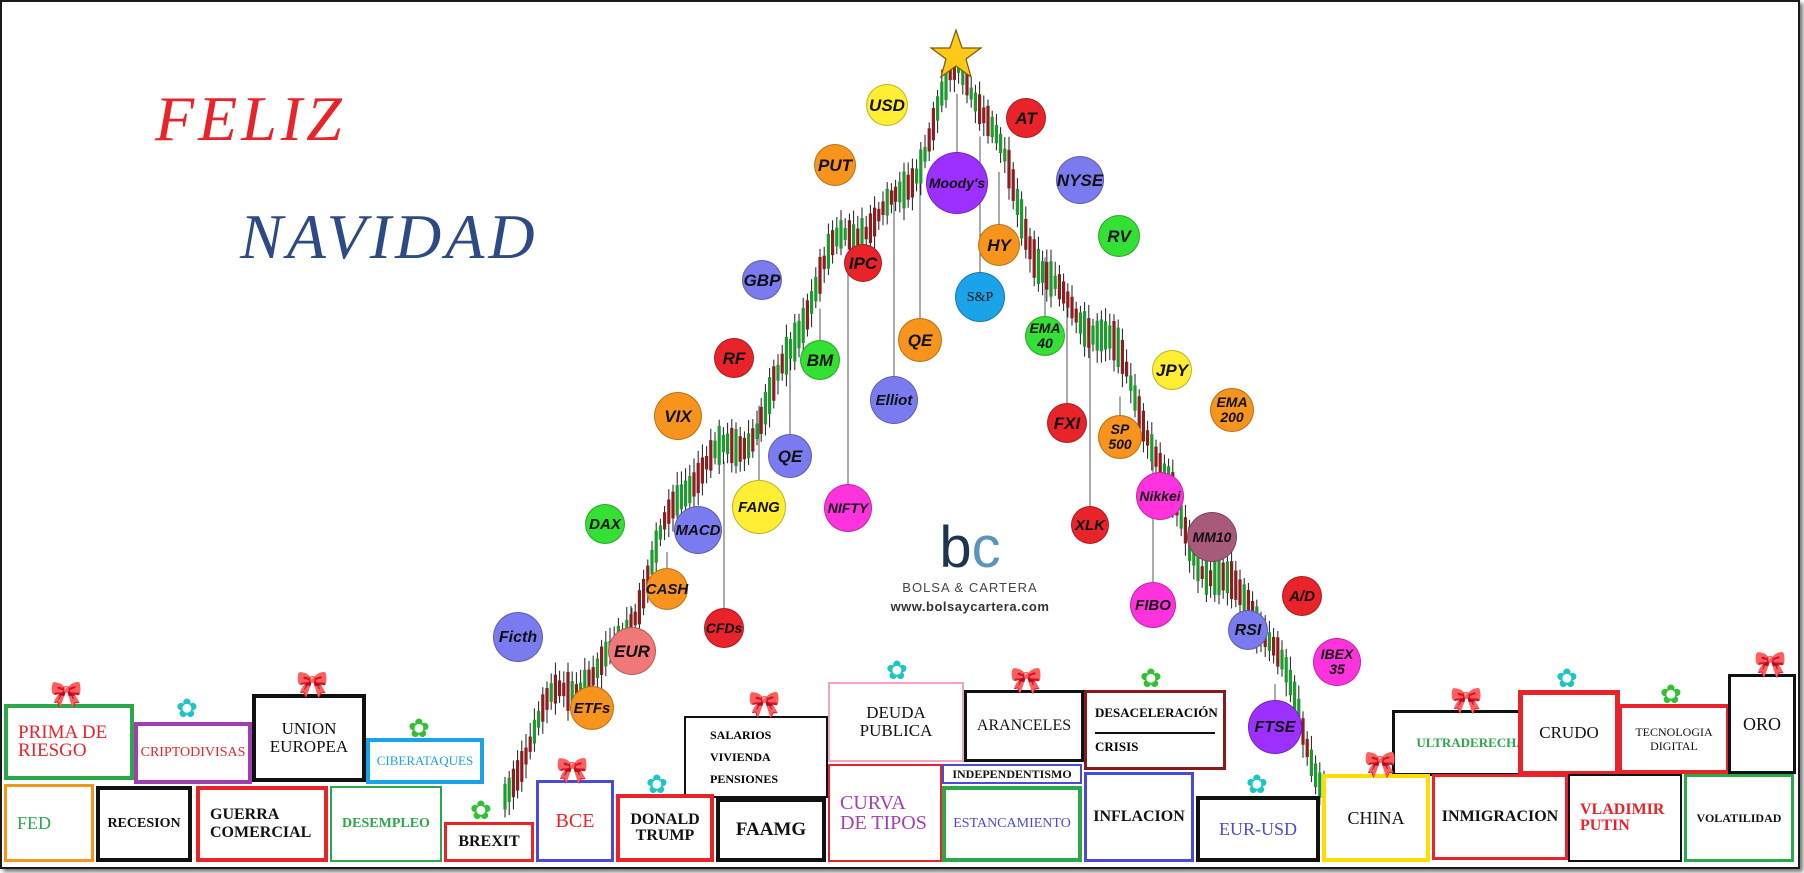  Describe the element at coordinates (1500, 817) in the screenshot. I see `gift-box: INMIGRACION` at that location.